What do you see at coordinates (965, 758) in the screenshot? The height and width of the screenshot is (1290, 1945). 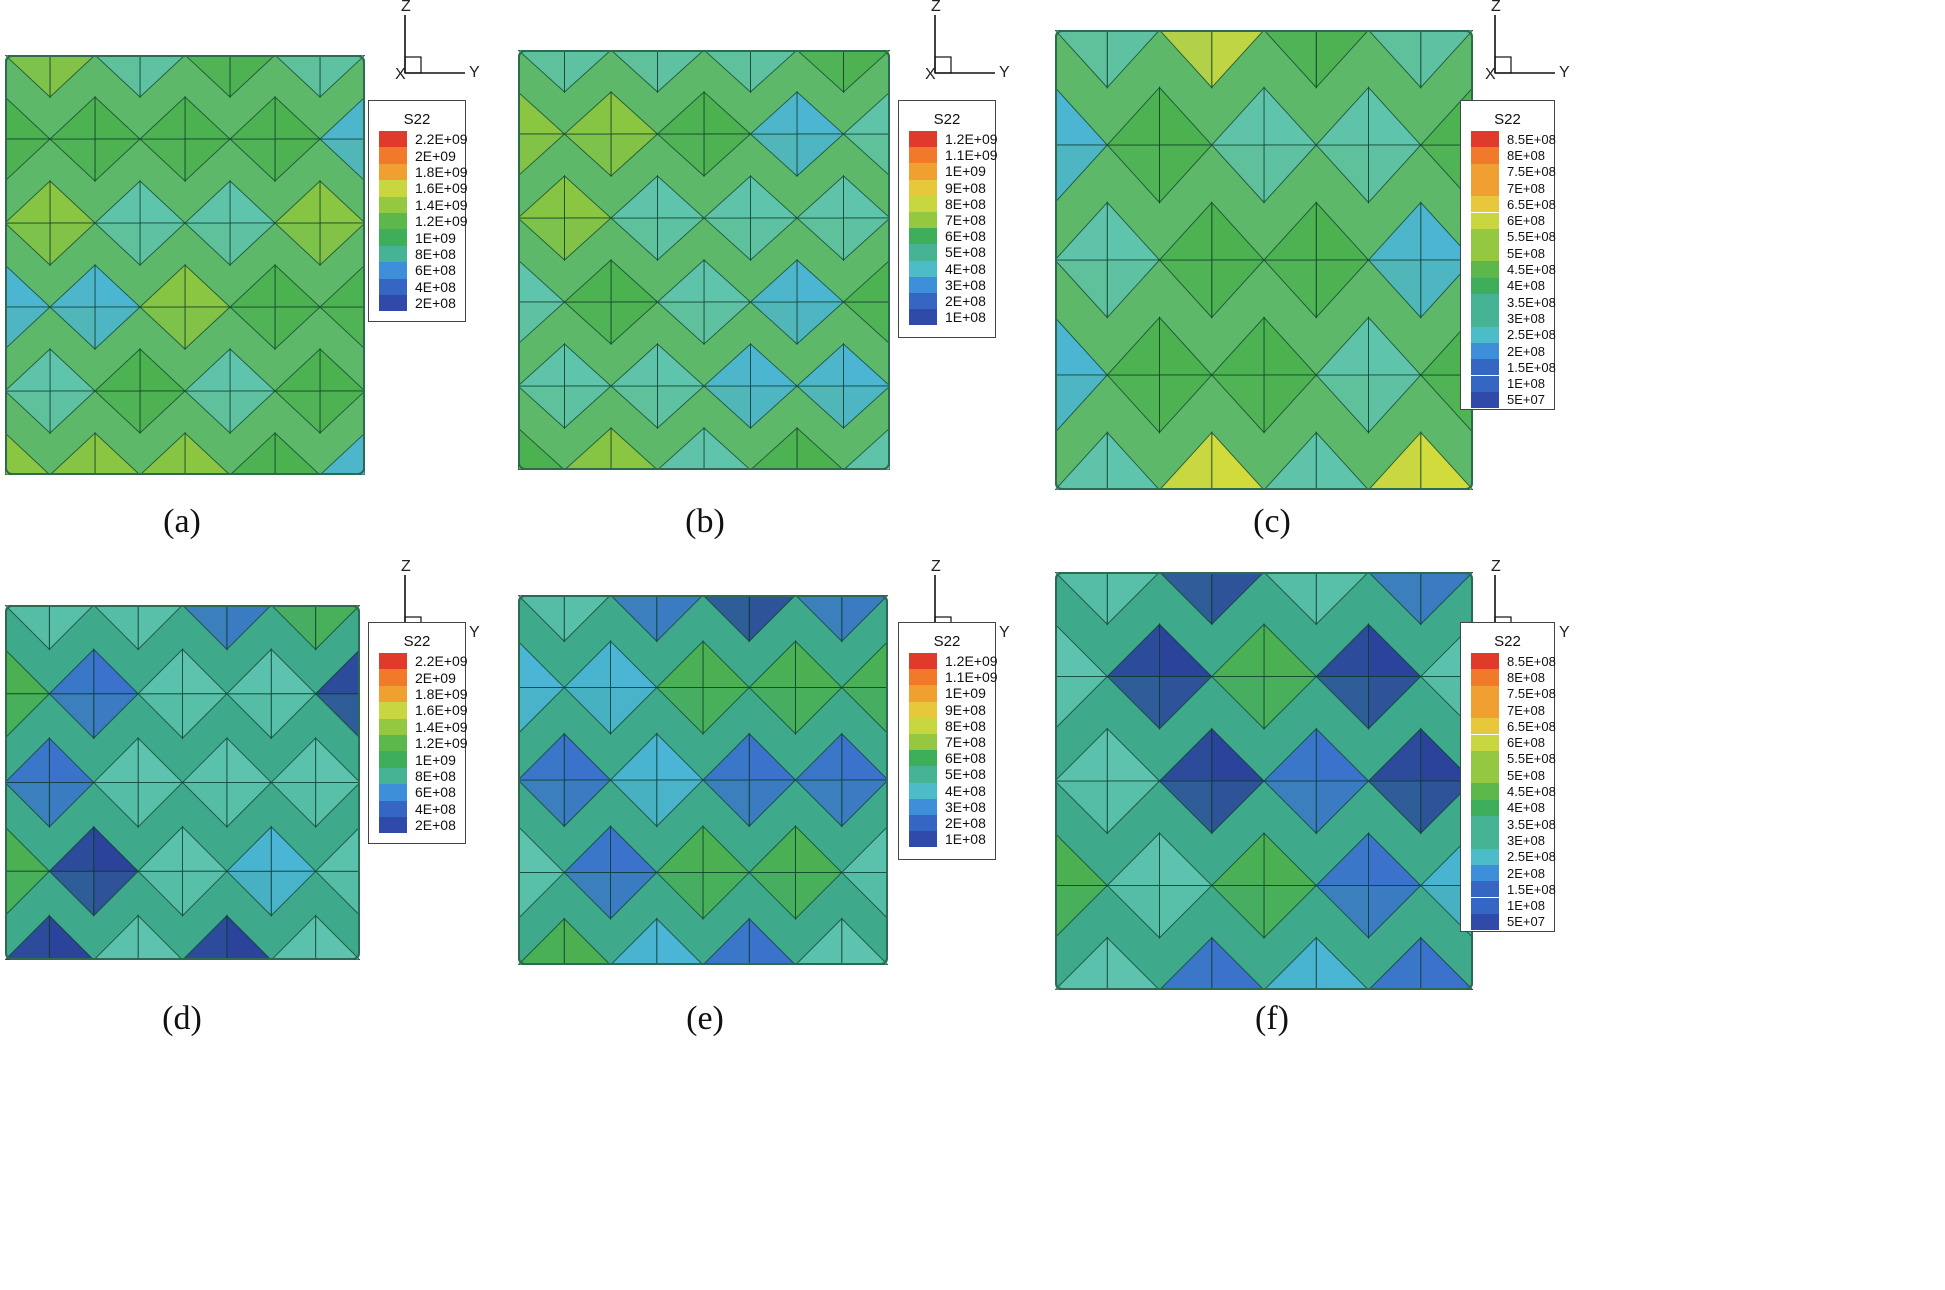 I see `legend-level-label: 6E+08` at bounding box center [965, 758].